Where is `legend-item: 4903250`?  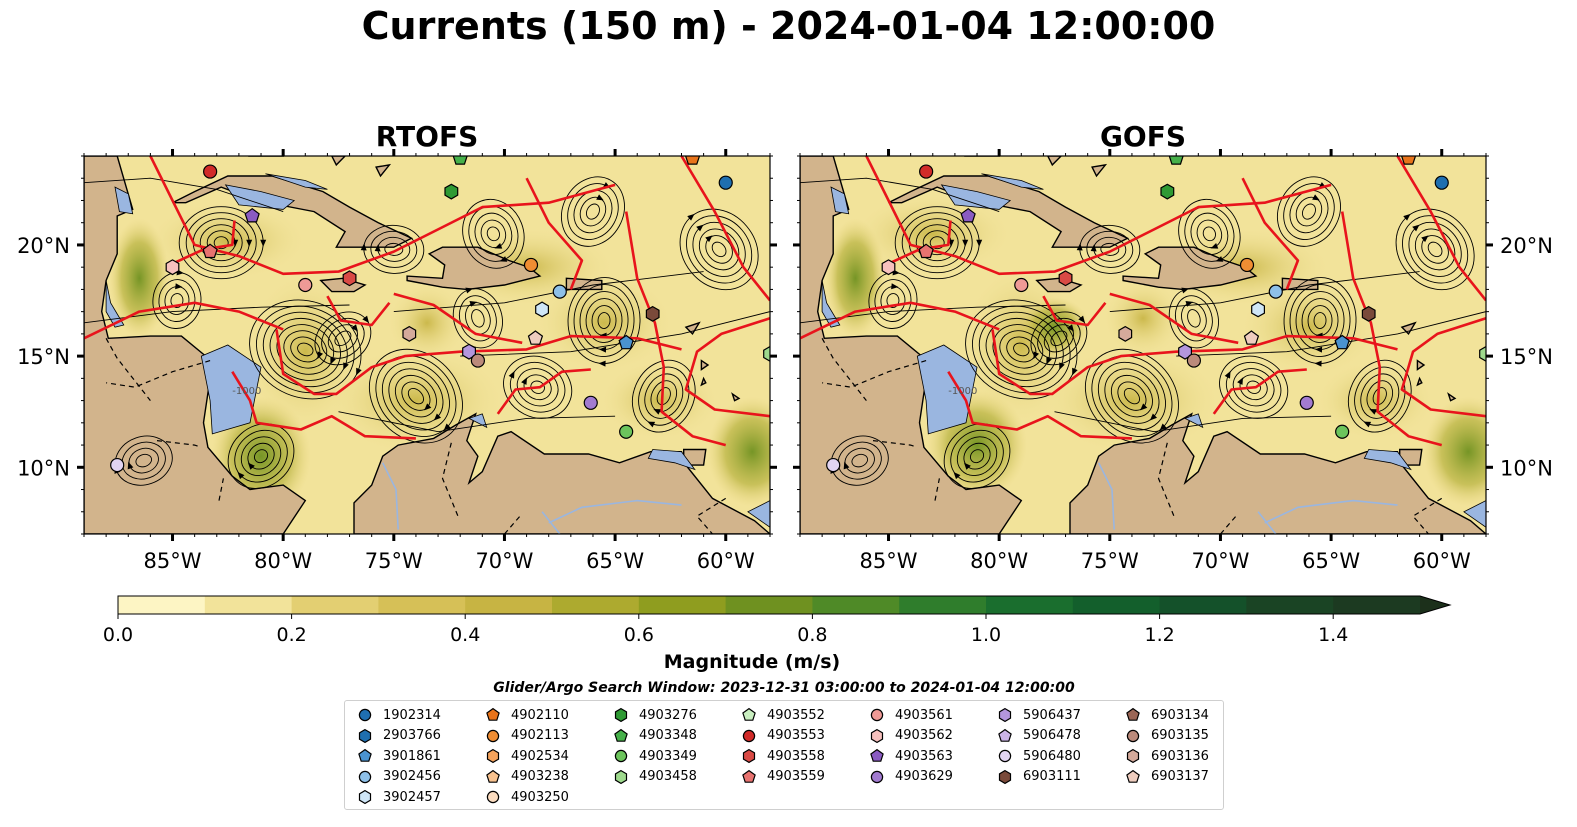
legend-item: 4903250 is located at coordinates (527, 797).